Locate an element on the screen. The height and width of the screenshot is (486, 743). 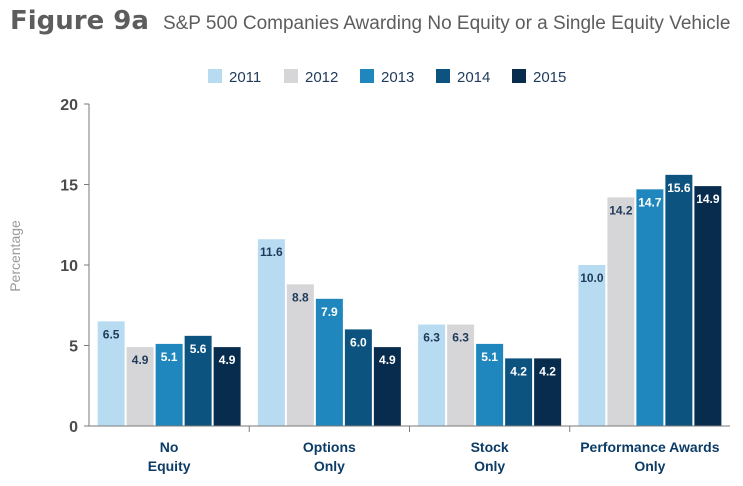
legend-label: 2013 is located at coordinates (397, 77).